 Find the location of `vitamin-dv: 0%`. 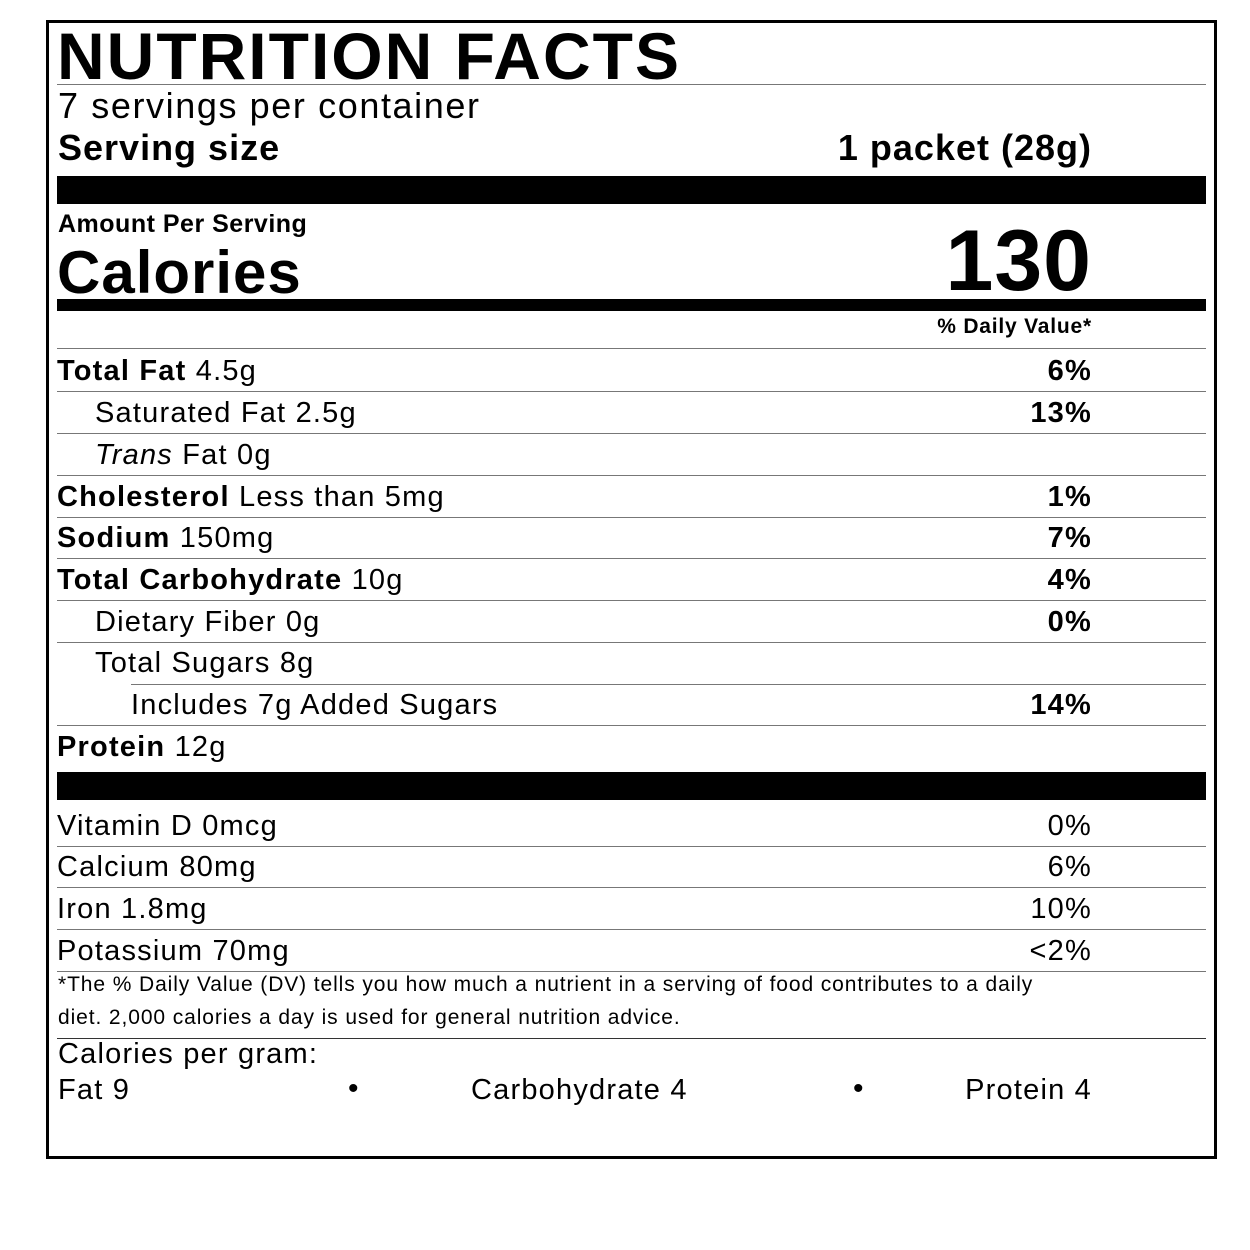

vitamin-dv: 0% is located at coordinates (1069, 826).